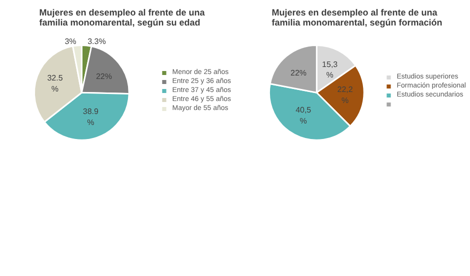 The image size is (470, 276). What do you see at coordinates (345, 95) in the screenshot?
I see `data-label: 22,2 %` at bounding box center [345, 95].